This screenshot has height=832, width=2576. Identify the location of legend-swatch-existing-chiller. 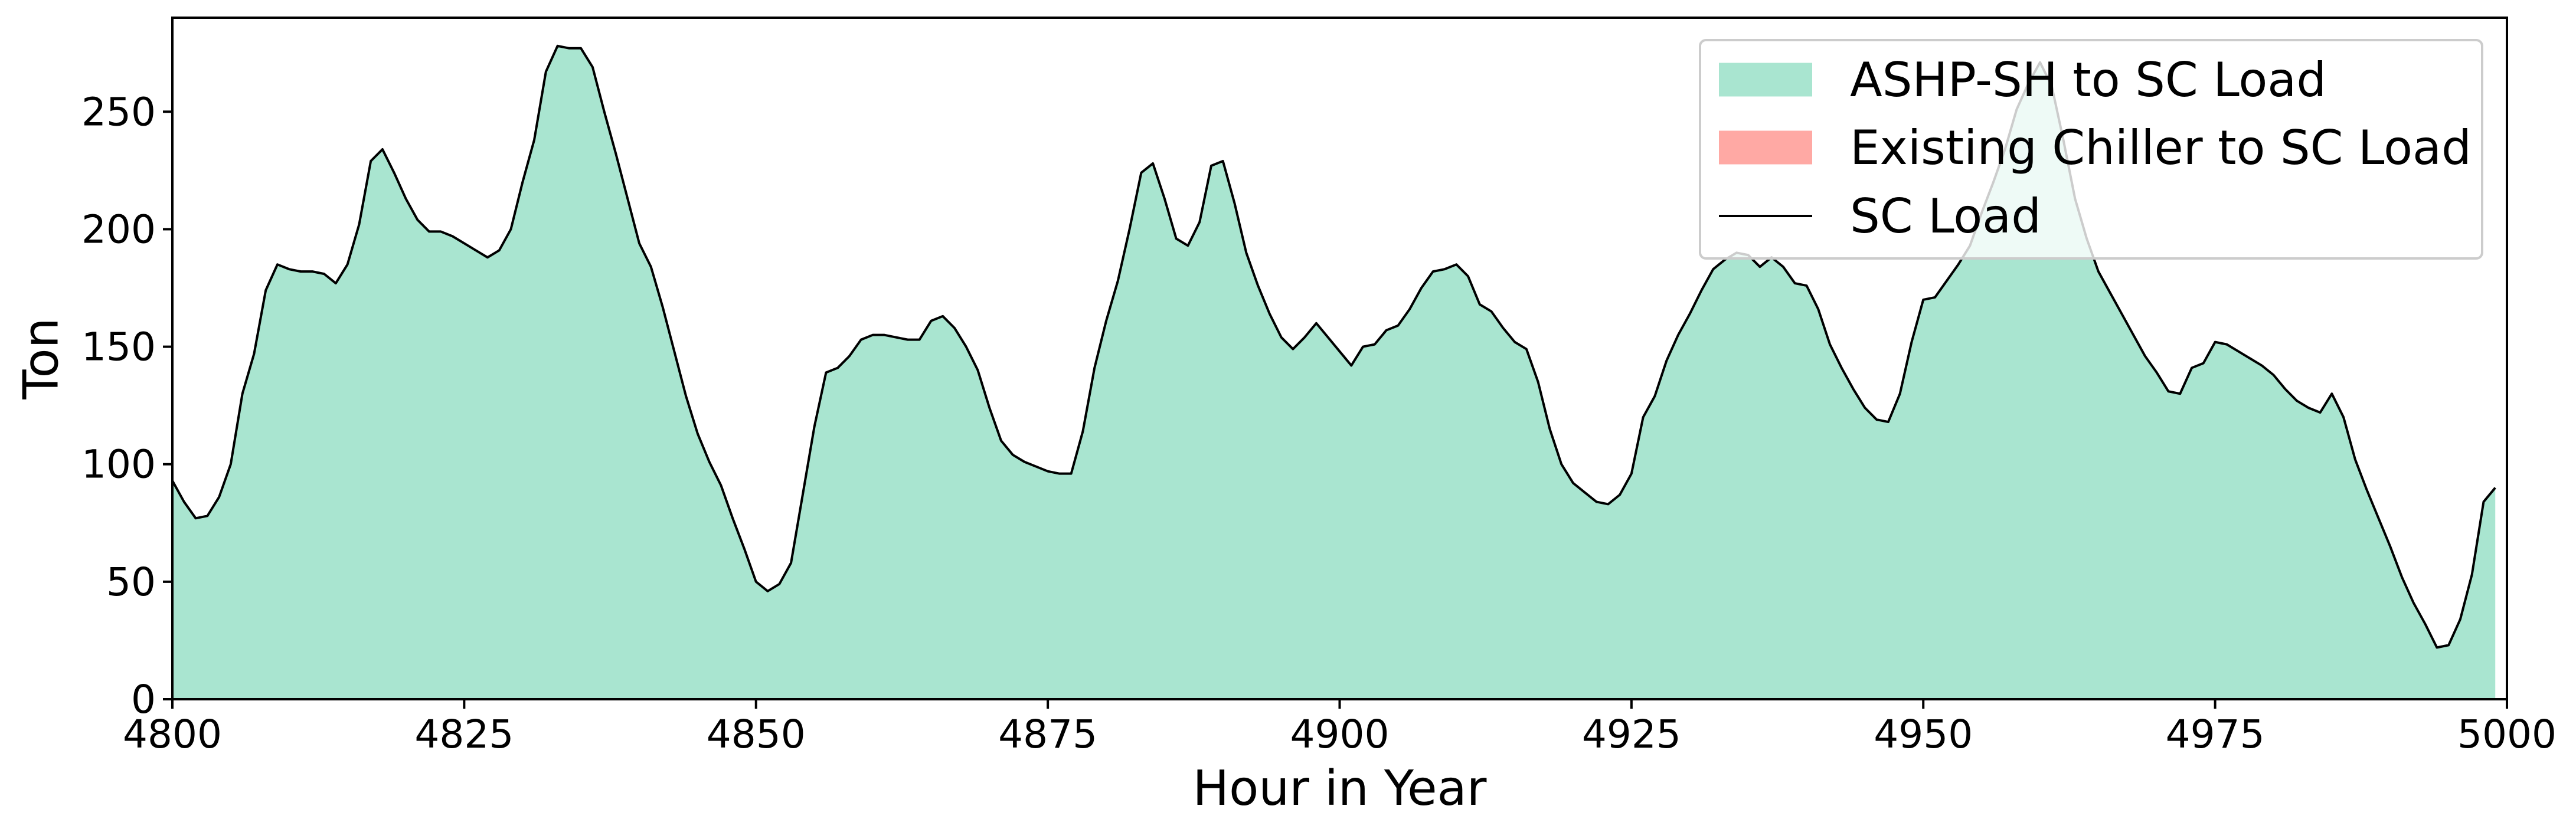
(1765, 147).